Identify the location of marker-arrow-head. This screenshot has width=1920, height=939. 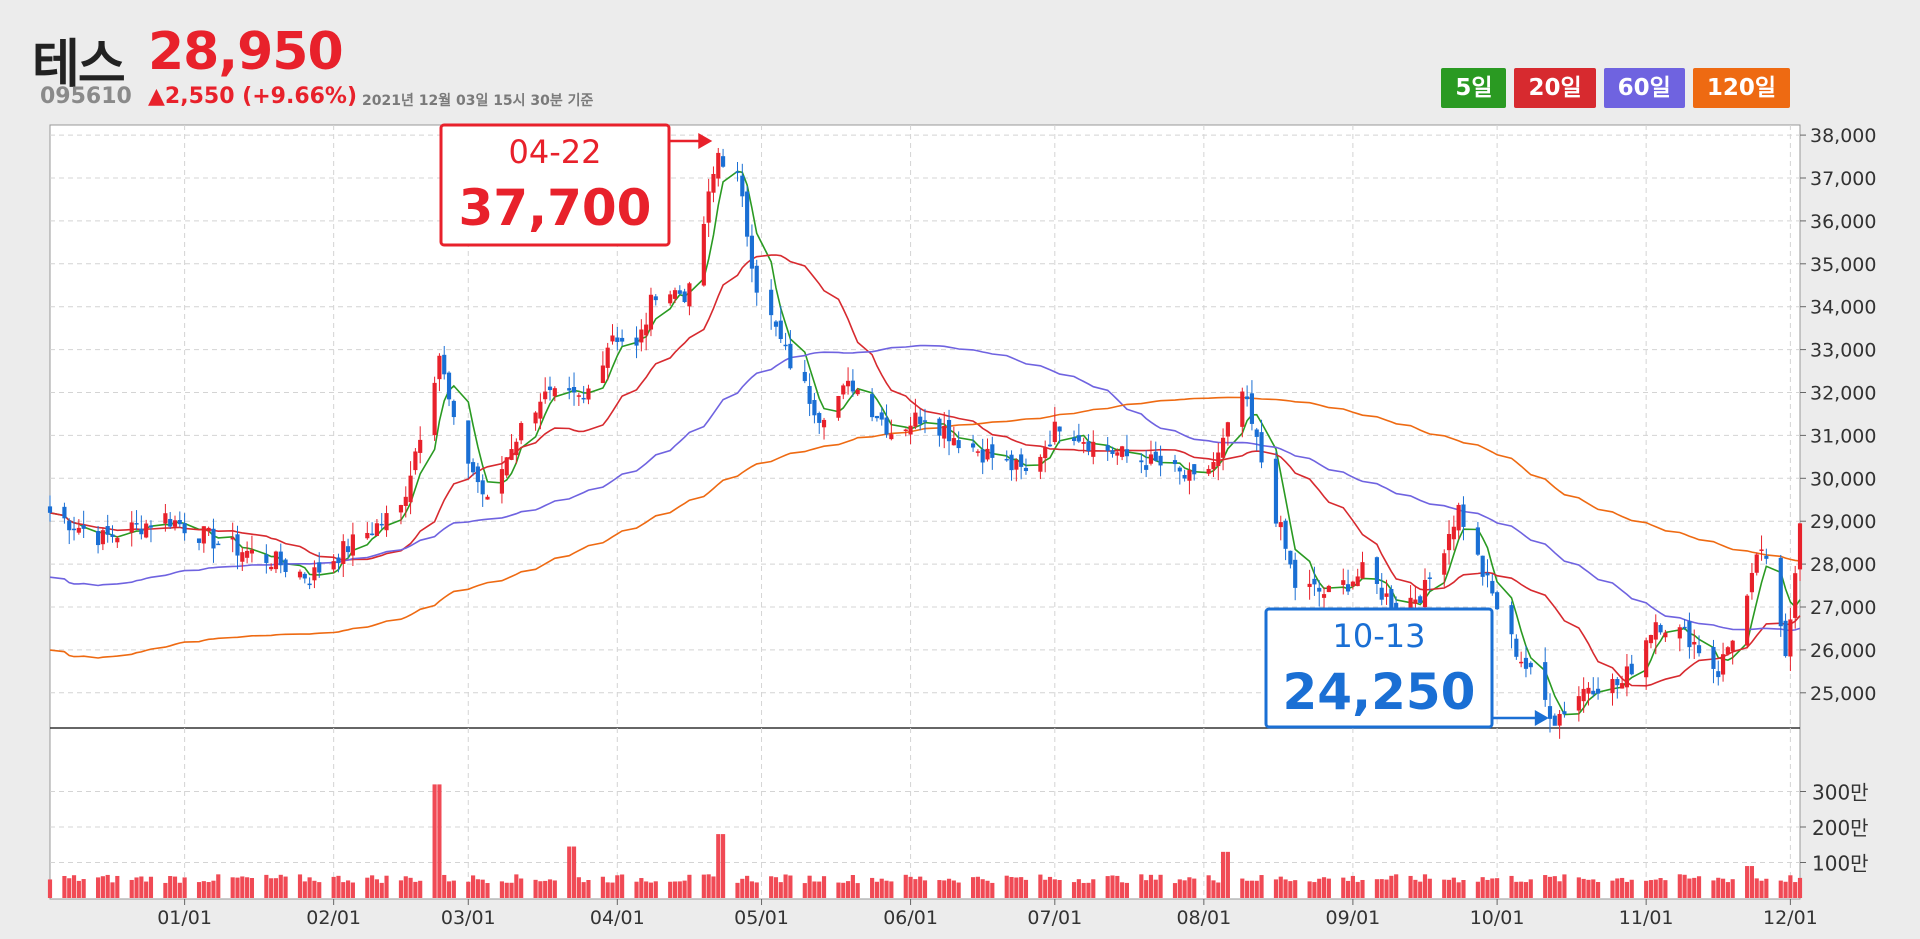
(705, 141).